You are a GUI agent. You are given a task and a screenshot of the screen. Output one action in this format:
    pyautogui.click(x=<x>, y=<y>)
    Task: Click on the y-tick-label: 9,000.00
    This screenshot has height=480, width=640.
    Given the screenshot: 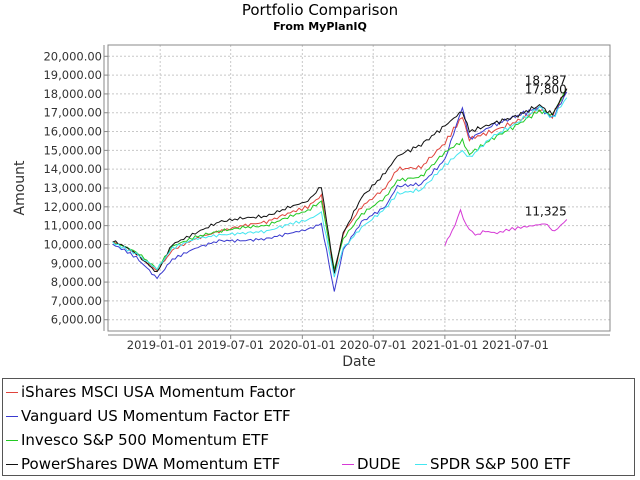 What is the action you would take?
    pyautogui.click(x=76, y=263)
    